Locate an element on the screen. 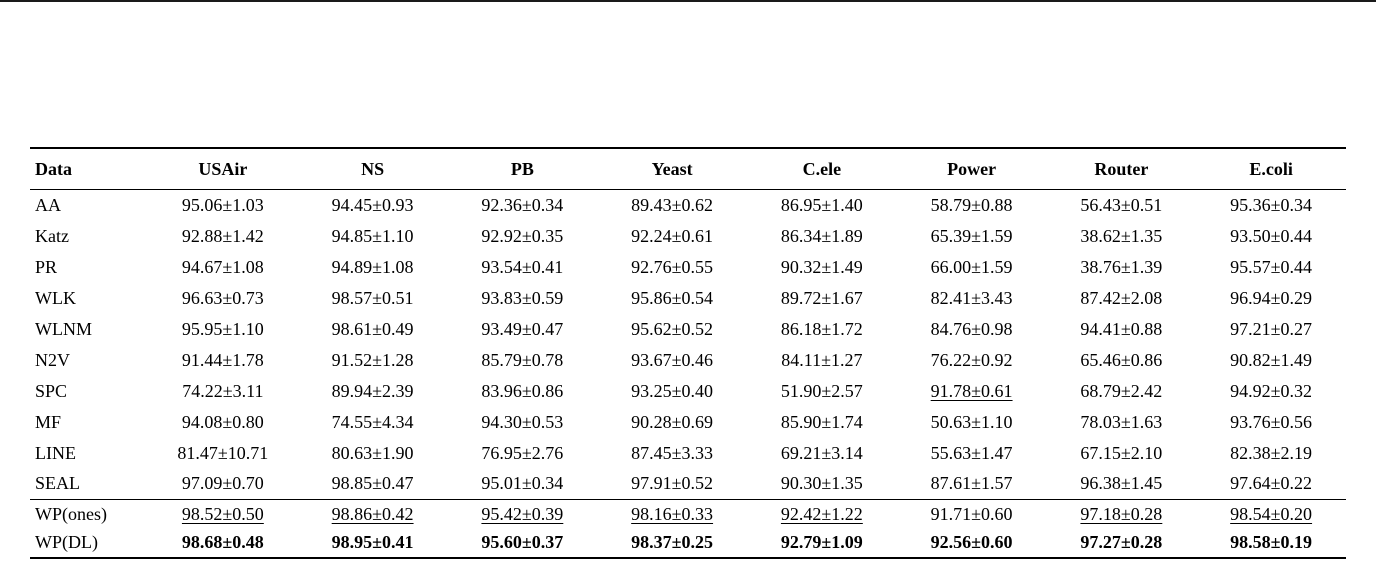 The height and width of the screenshot is (572, 1376). row-label: AA is located at coordinates (48, 204).